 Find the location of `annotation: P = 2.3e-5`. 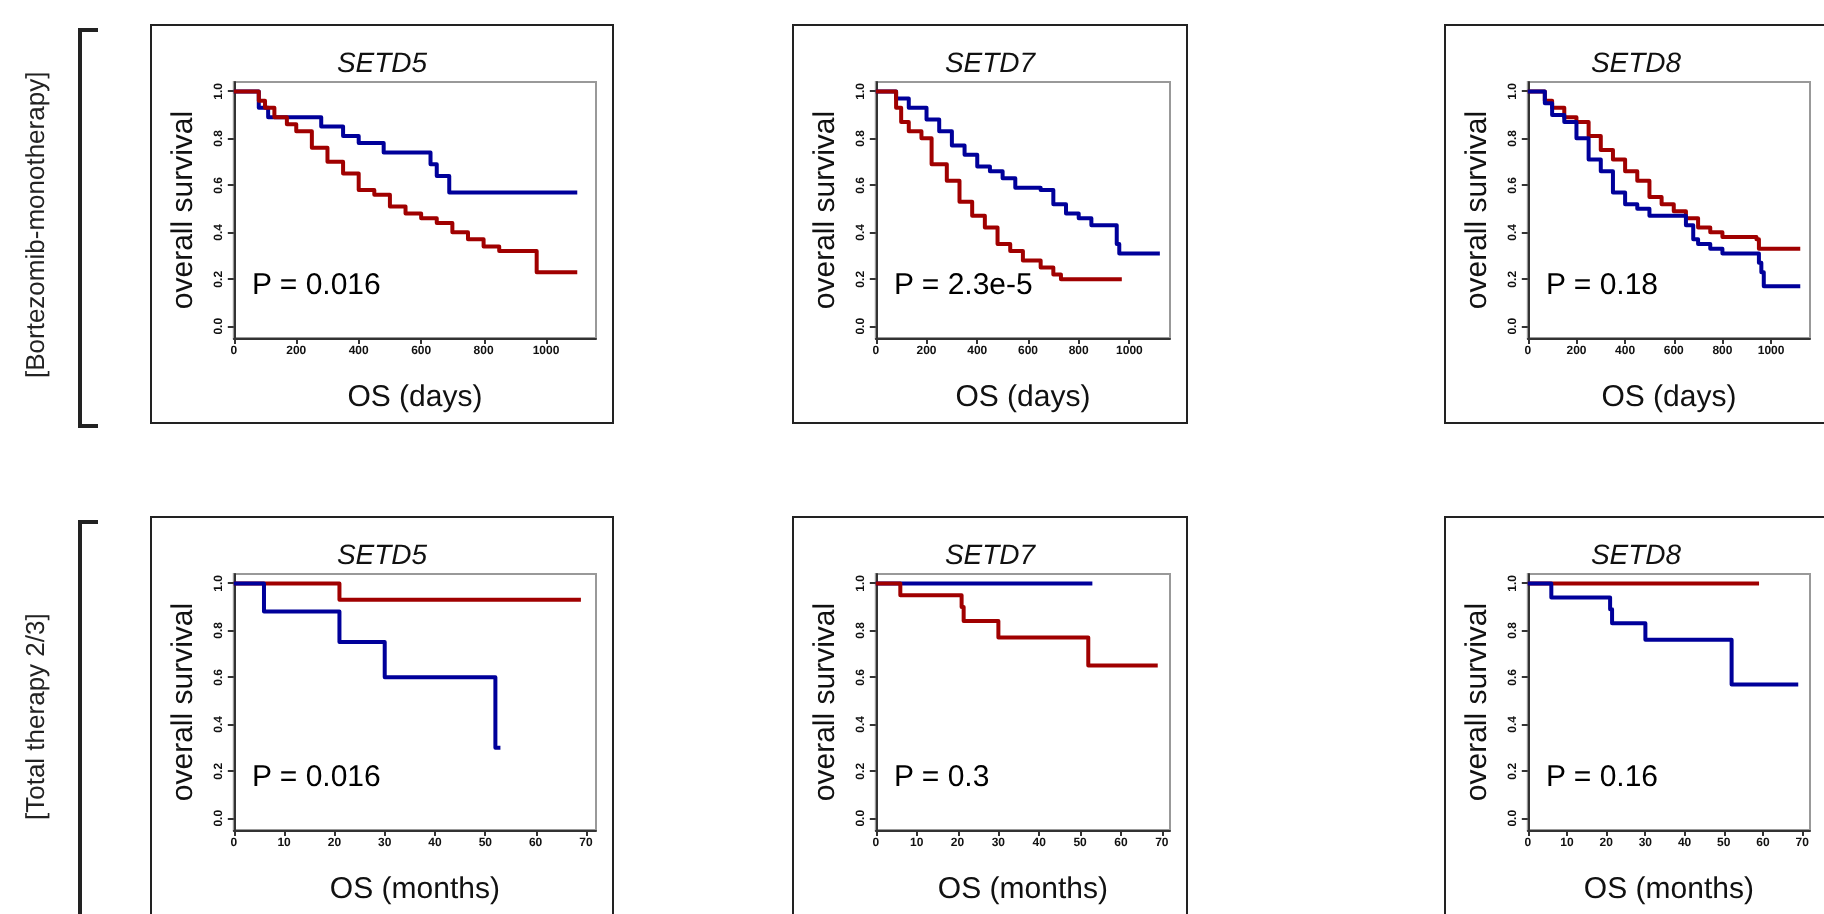

annotation: P = 2.3e-5 is located at coordinates (963, 285).